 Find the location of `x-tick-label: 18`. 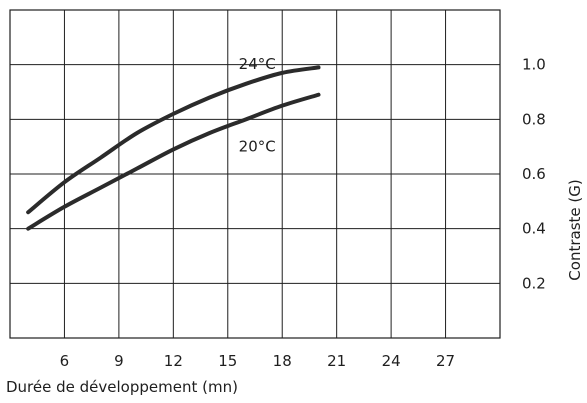

x-tick-label: 18 is located at coordinates (282, 361).